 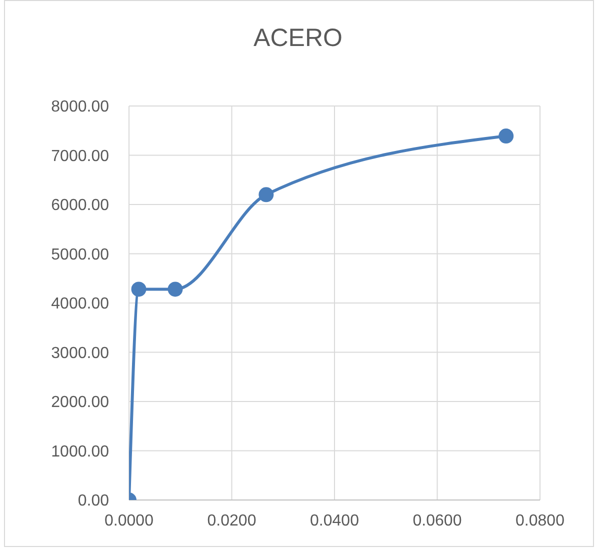 I want to click on x-tick-label: 0.0800, so click(x=540, y=521).